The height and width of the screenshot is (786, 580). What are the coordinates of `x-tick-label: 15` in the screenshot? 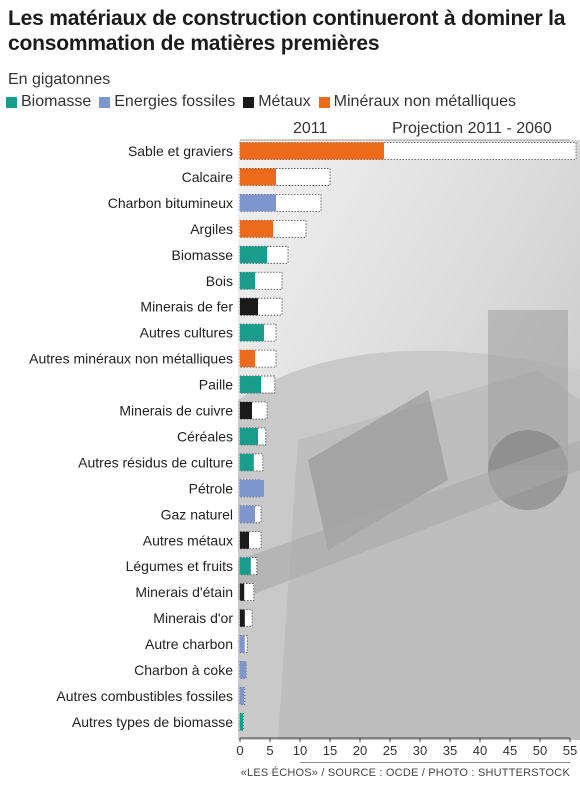 It's located at (330, 750).